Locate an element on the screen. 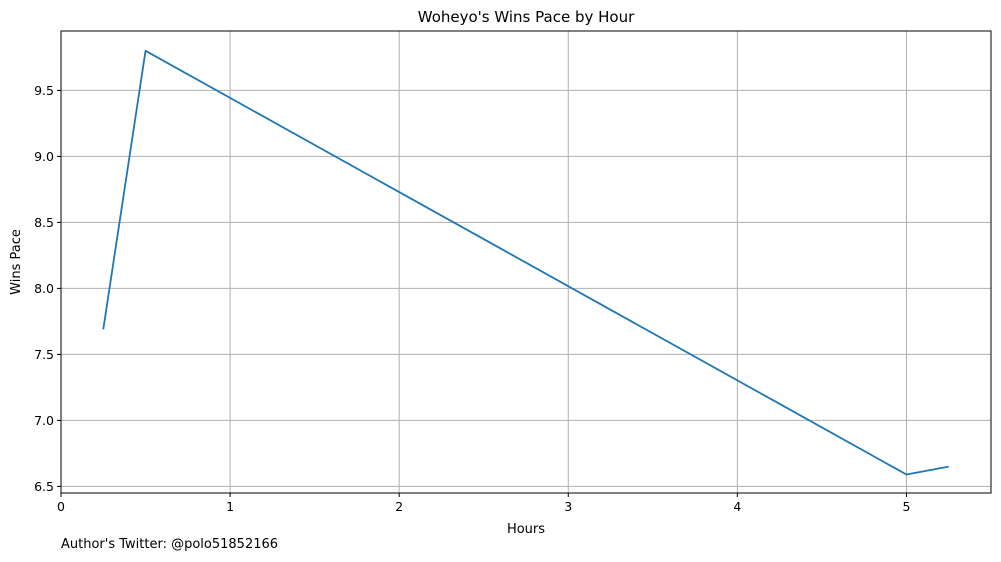 This screenshot has width=1001, height=562. x-axis: 0 1 2 3 4 5 is located at coordinates (483, 503).